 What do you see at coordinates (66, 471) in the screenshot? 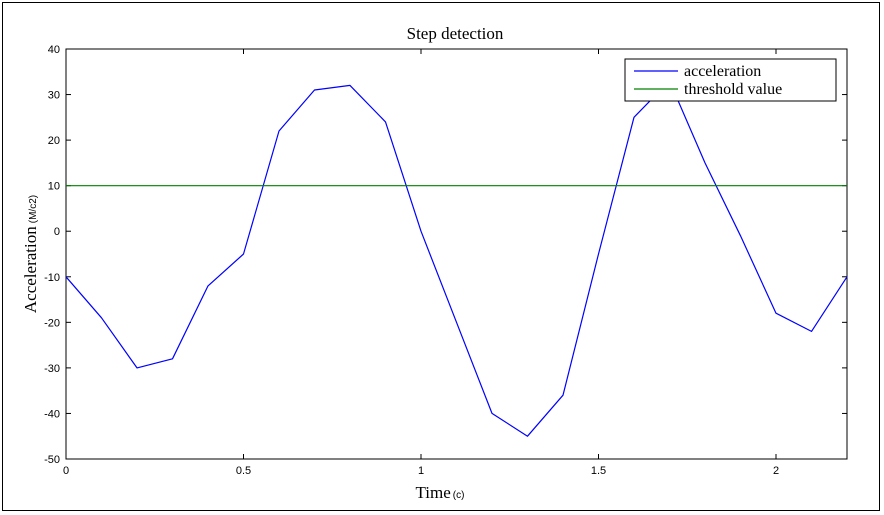
I see `x-tick-label: 0` at bounding box center [66, 471].